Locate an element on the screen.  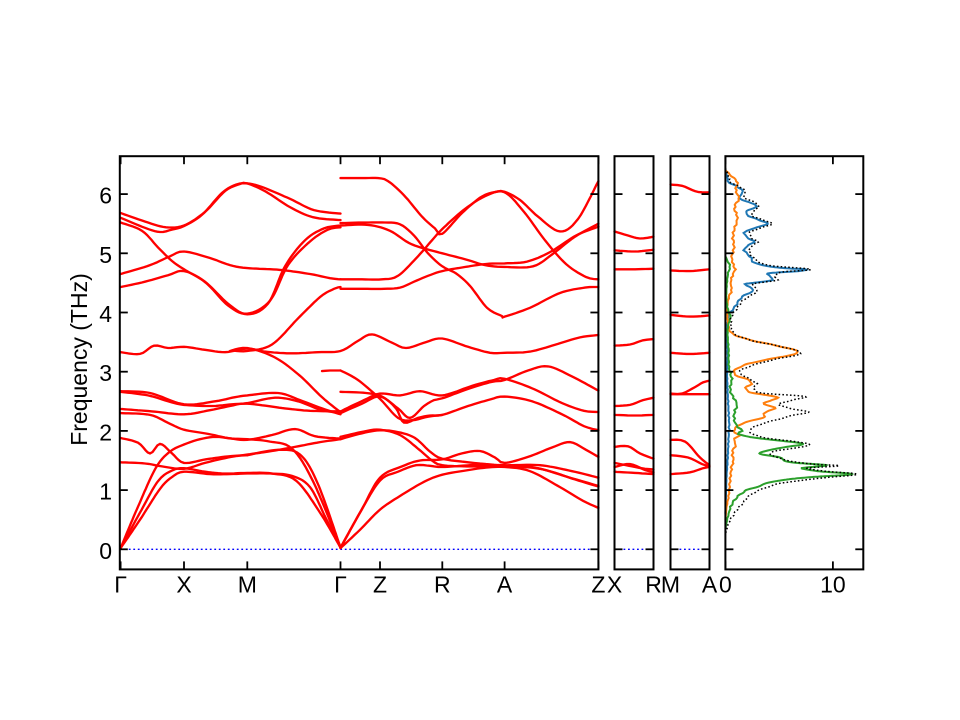
svg-text: 5 is located at coordinates (105, 255).